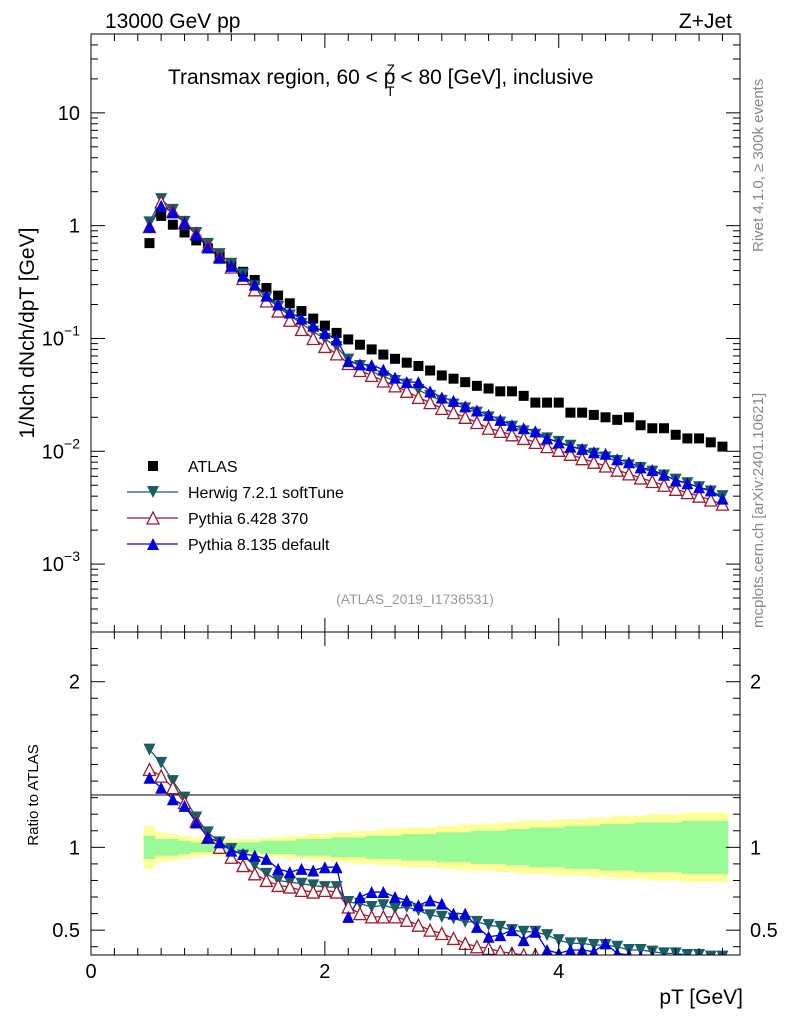 This screenshot has height=1024, width=786. I want to click on legend-marker, so click(153, 517).